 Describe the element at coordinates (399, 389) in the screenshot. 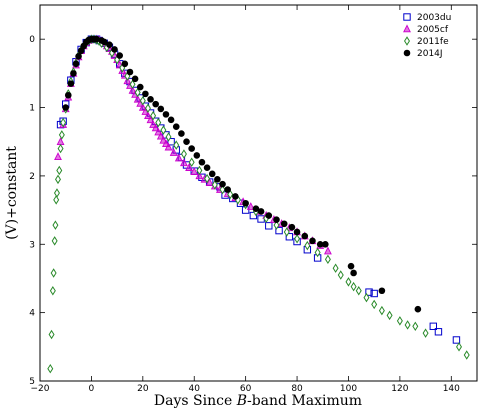

I see `x-tick-label: 120` at that location.